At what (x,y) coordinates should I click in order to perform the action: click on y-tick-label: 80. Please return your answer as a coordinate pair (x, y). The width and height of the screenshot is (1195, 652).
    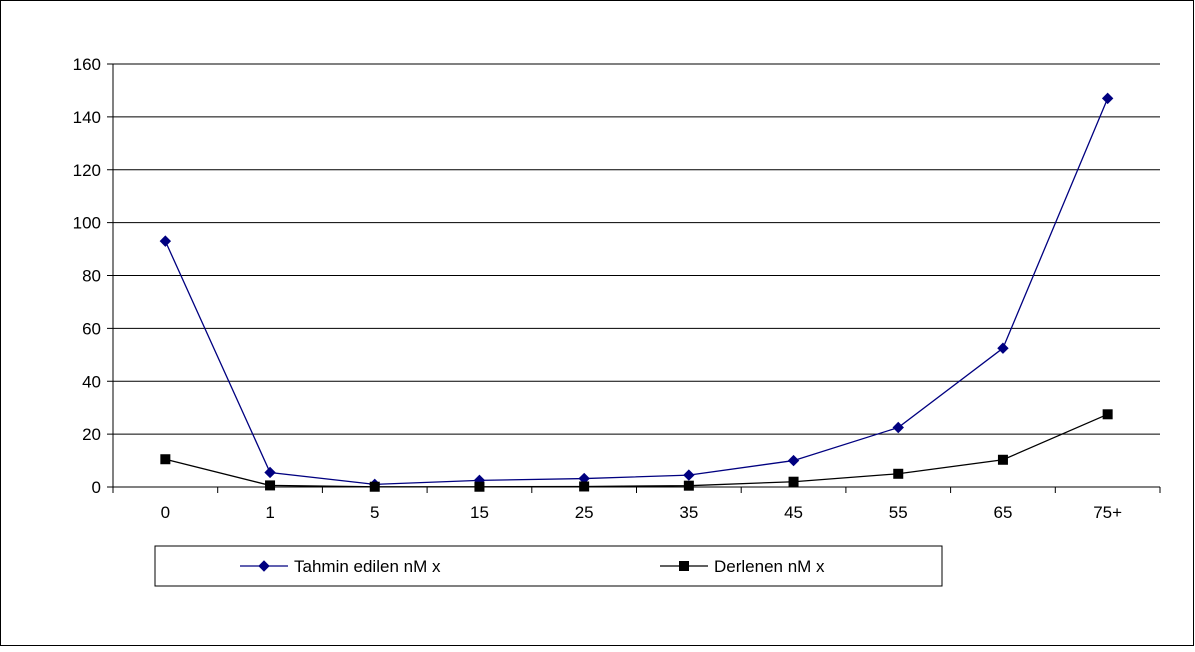
    Looking at the image, I should click on (91, 276).